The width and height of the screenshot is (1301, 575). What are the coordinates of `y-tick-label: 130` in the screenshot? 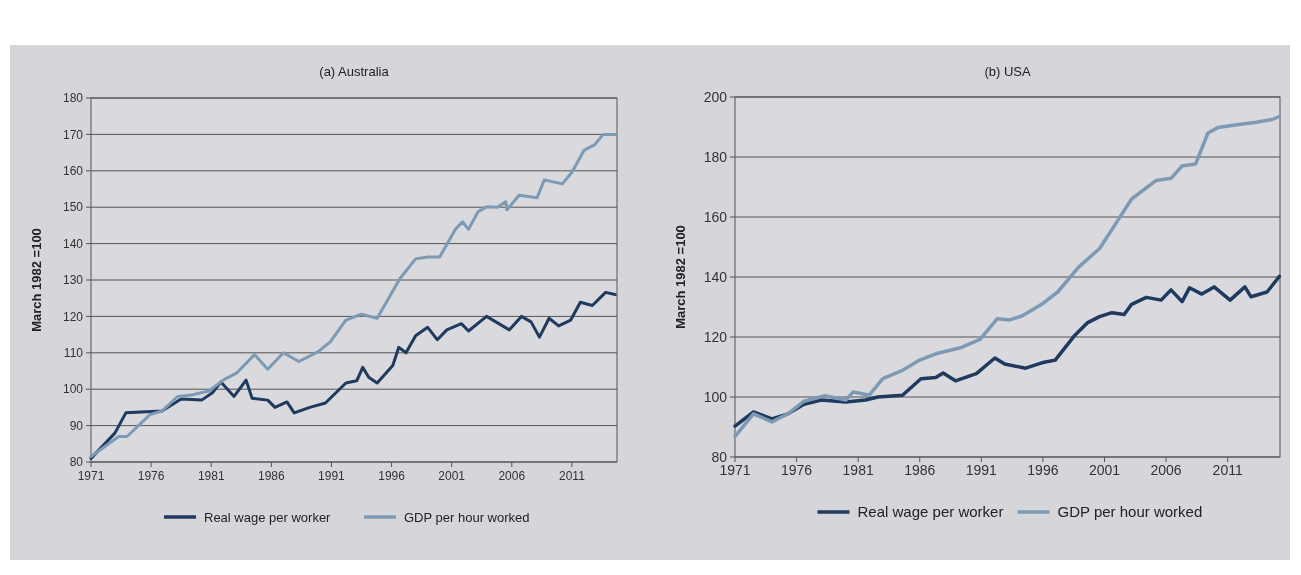 It's located at (73, 280).